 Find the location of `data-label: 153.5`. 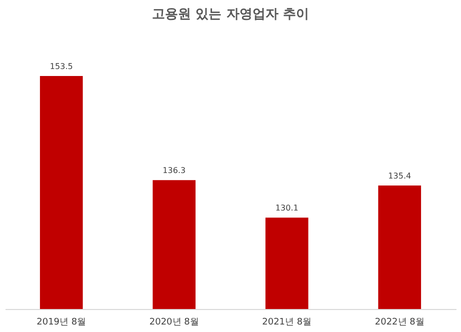

data-label: 153.5 is located at coordinates (61, 66).